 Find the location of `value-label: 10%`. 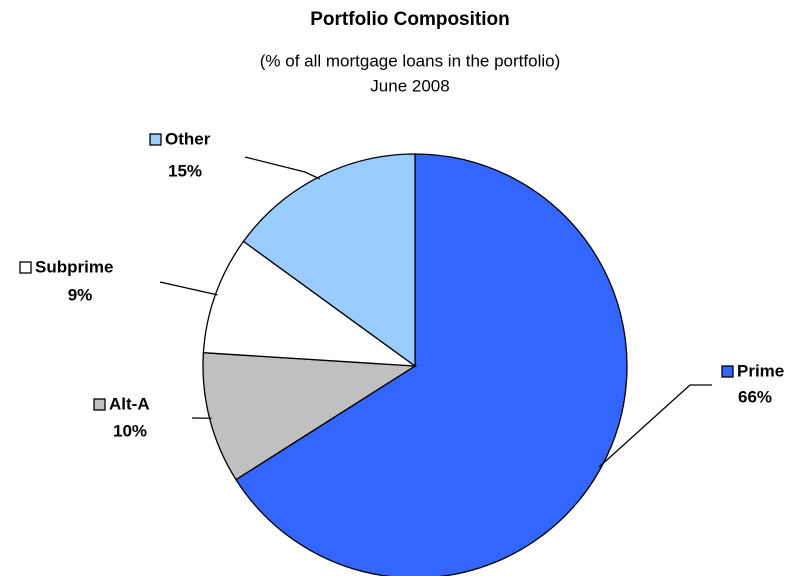

value-label: 10% is located at coordinates (130, 430).